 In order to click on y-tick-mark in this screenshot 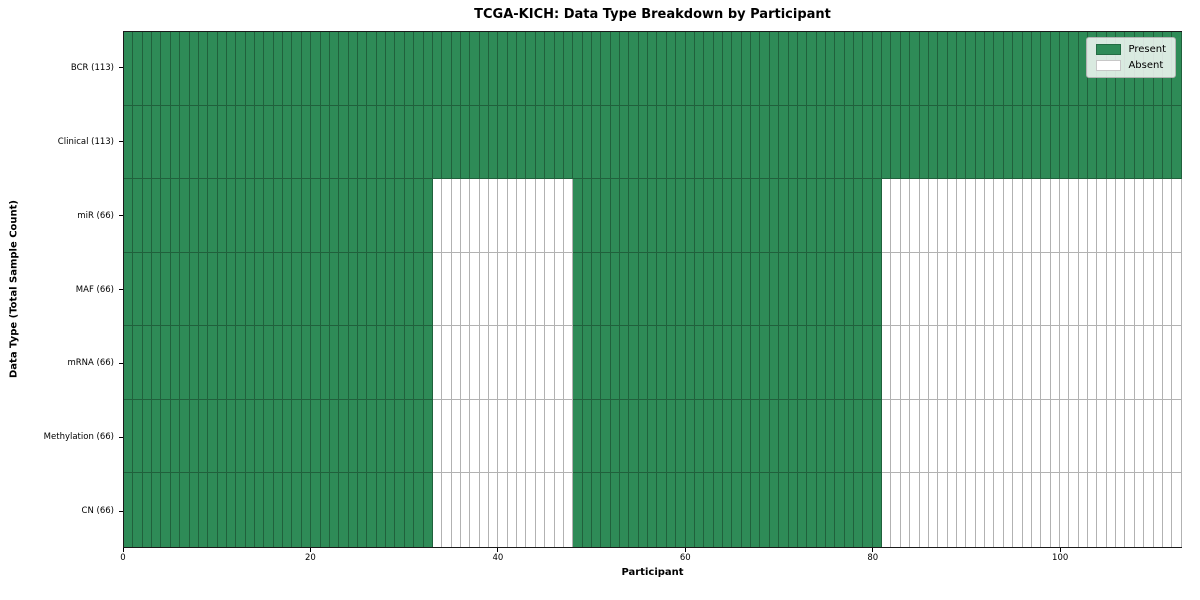, I will do `click(120, 437)`.